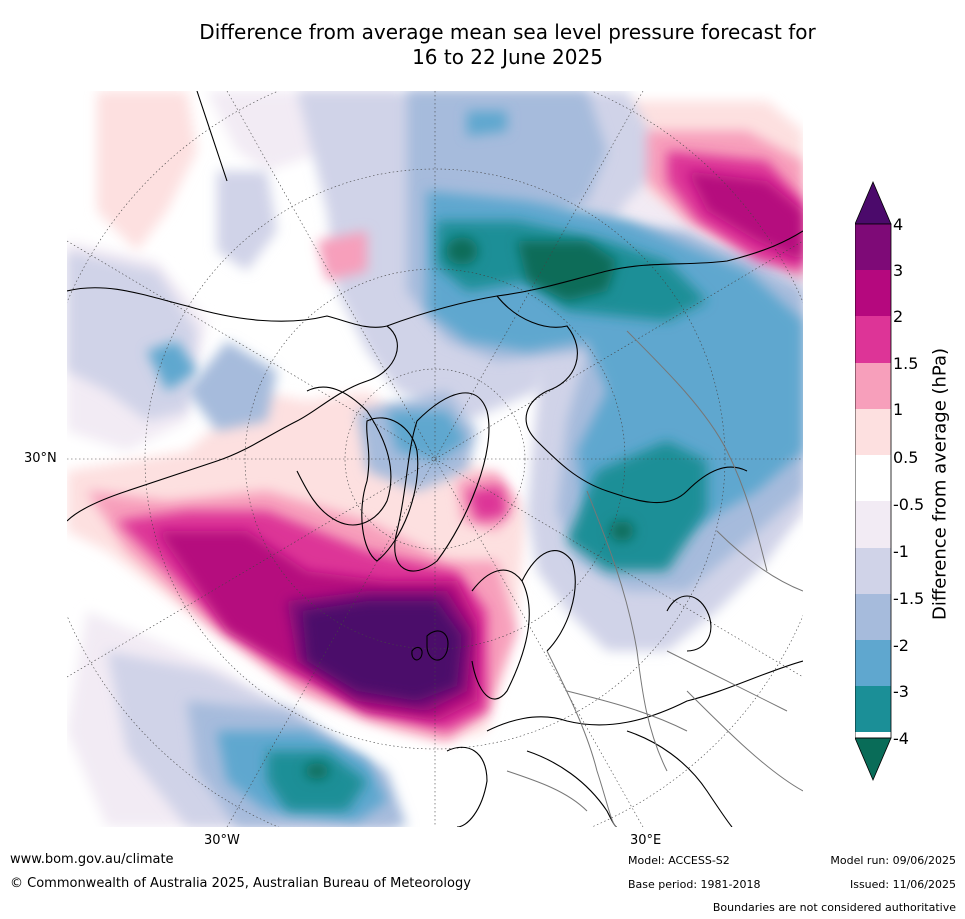  I want to click on colorbar-tick-1.5: 1.5, so click(906, 363).